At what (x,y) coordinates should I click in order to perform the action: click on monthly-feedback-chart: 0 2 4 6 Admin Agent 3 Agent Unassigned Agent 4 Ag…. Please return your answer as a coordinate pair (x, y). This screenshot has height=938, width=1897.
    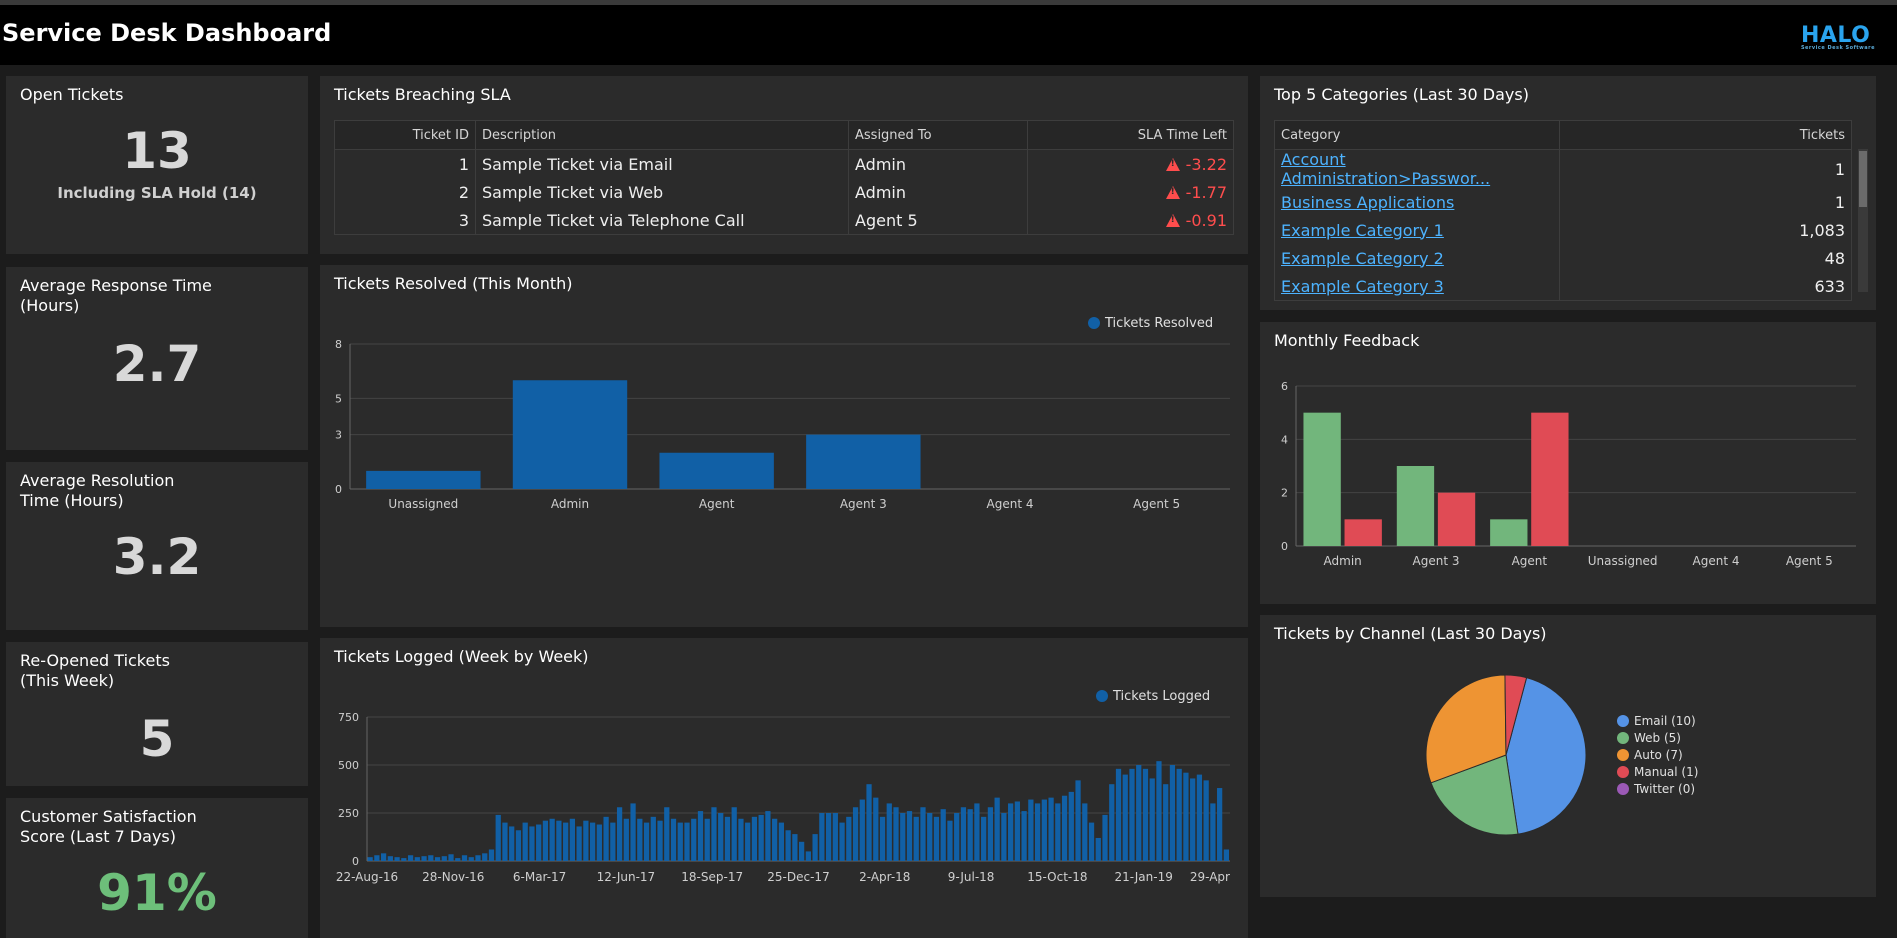
    Looking at the image, I should click on (1568, 463).